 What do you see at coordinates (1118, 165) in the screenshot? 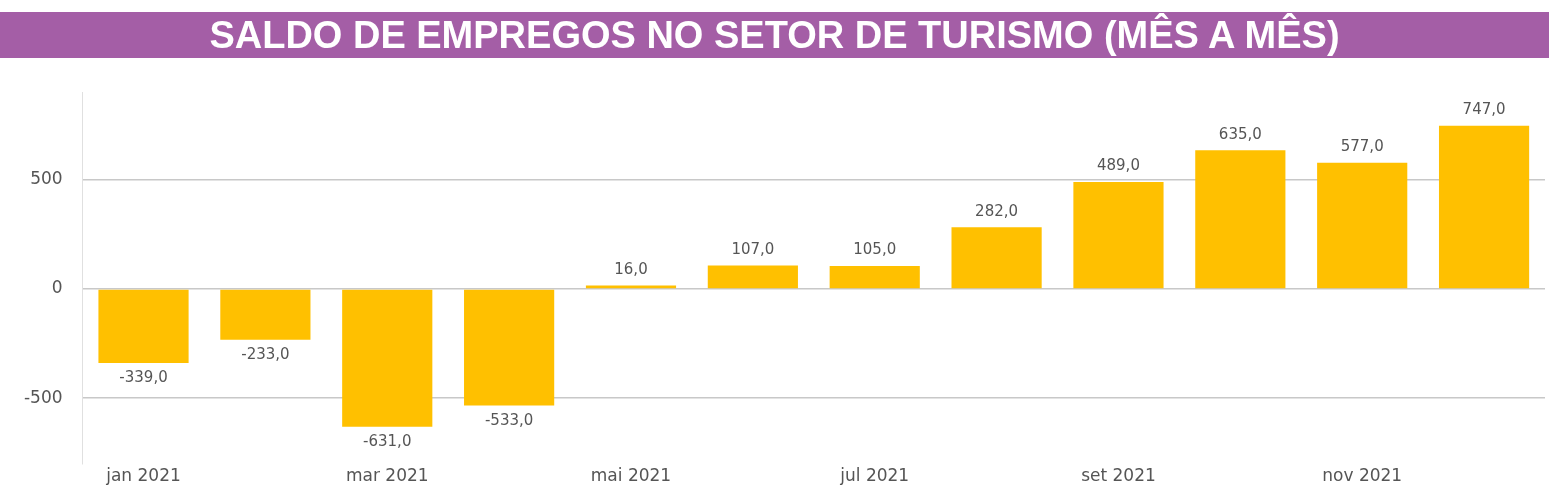
I see `data-label: 489,0` at bounding box center [1118, 165].